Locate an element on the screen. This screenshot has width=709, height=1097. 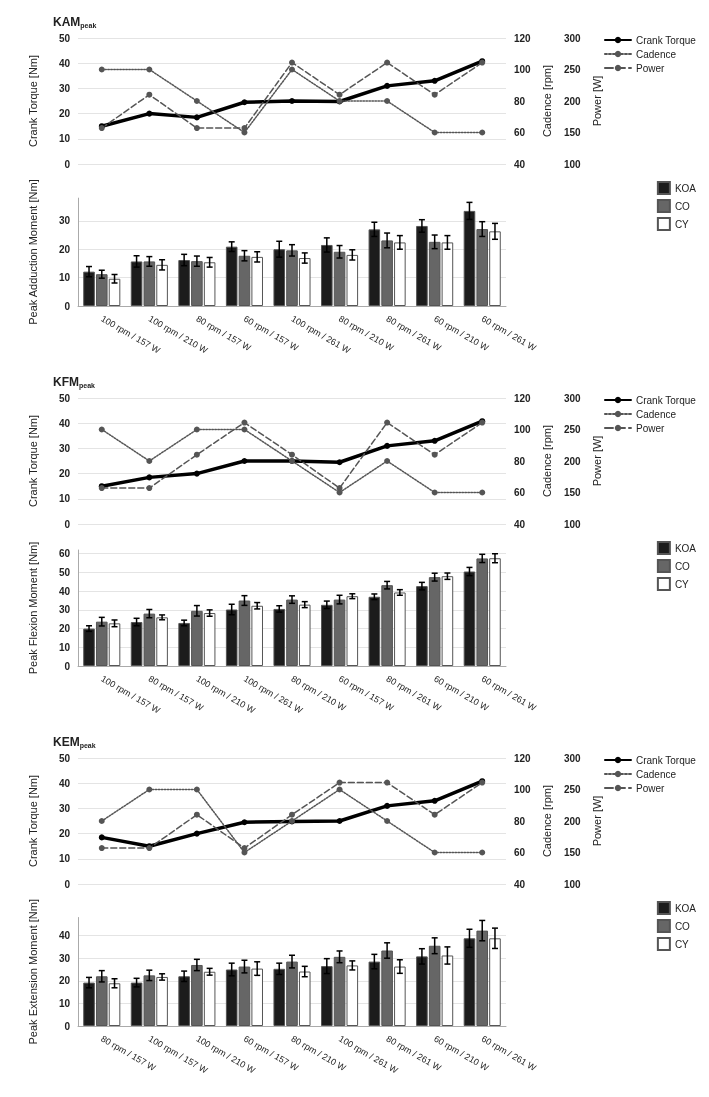
y-axis-title: Peak Flexion Moment [Nm] is located at coordinates (32, 608).